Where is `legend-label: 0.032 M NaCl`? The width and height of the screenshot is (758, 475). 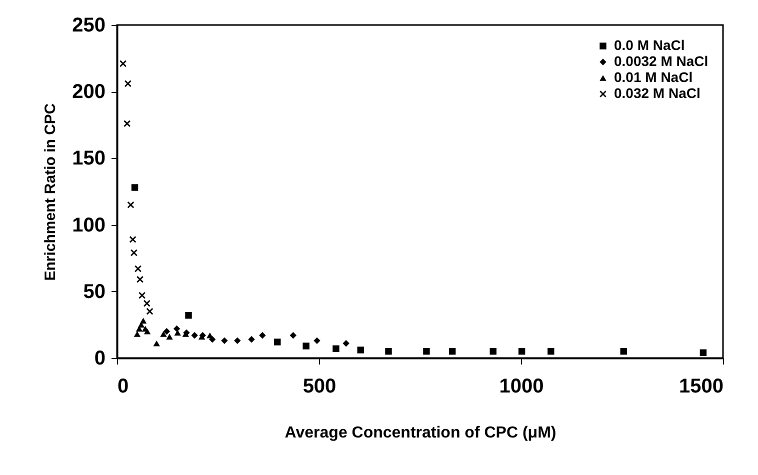
legend-label: 0.032 M NaCl is located at coordinates (657, 93).